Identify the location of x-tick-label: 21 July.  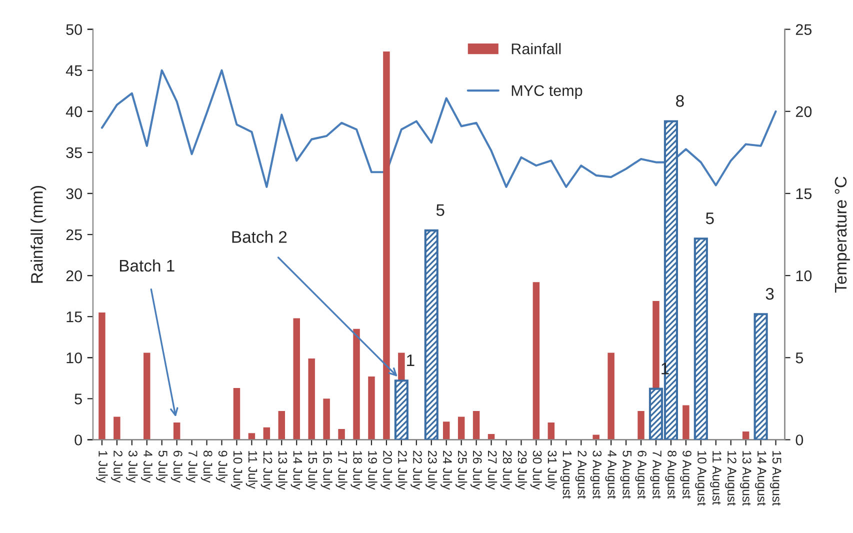
(402, 470).